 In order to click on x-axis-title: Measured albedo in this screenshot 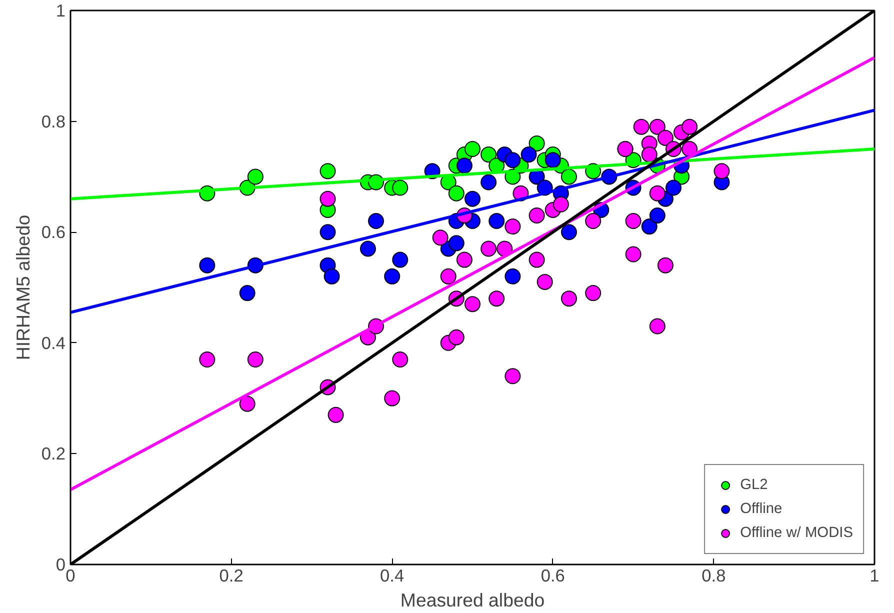, I will do `click(472, 600)`.